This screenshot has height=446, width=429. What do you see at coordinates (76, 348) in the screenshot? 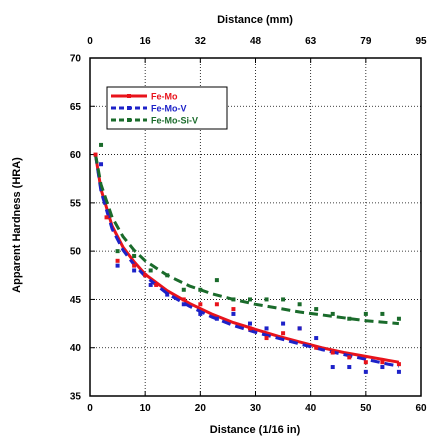
I see `y-tick-label: 40` at bounding box center [76, 348].